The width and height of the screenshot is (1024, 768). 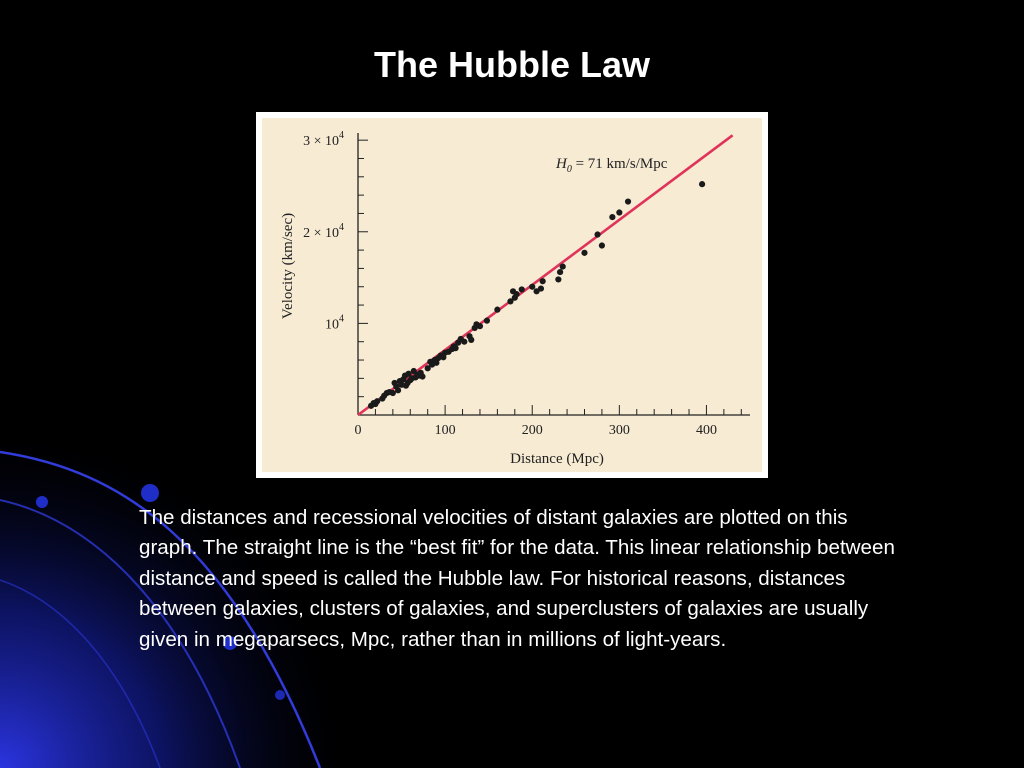 I want to click on y-axis-title: Velocity (km/sec), so click(x=288, y=266).